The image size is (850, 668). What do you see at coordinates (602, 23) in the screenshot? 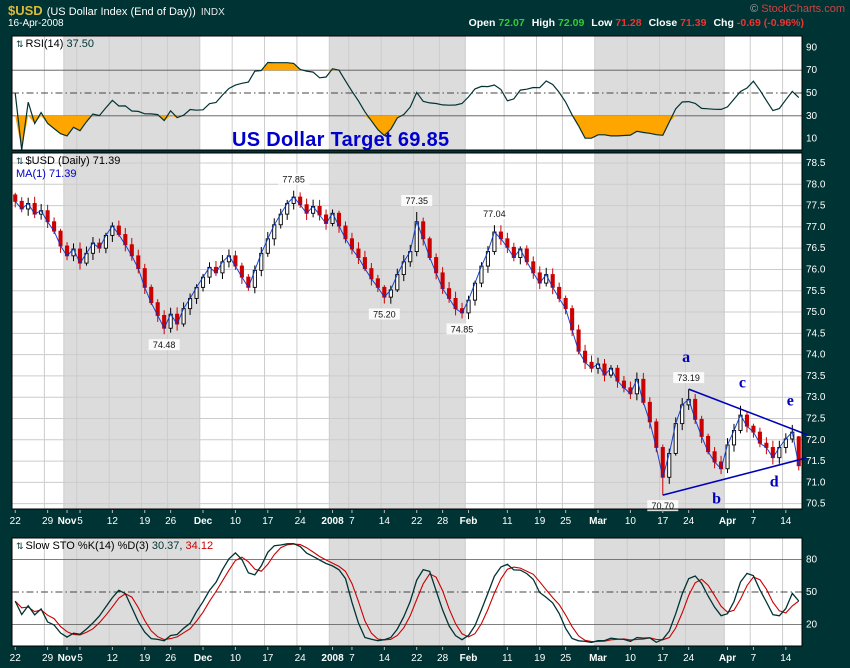
I see `low-label: Low` at bounding box center [602, 23].